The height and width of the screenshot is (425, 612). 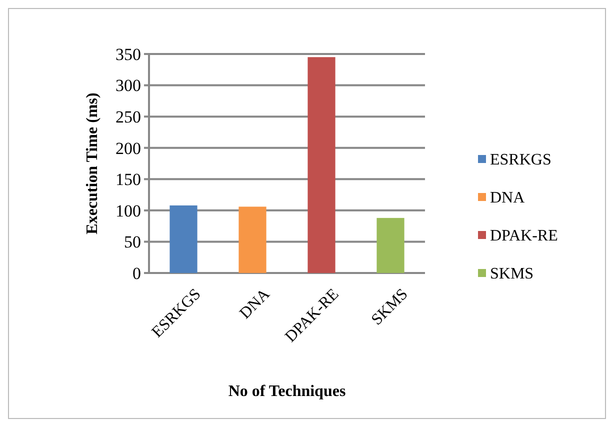 I want to click on y-tick-label: 300, so click(x=128, y=86).